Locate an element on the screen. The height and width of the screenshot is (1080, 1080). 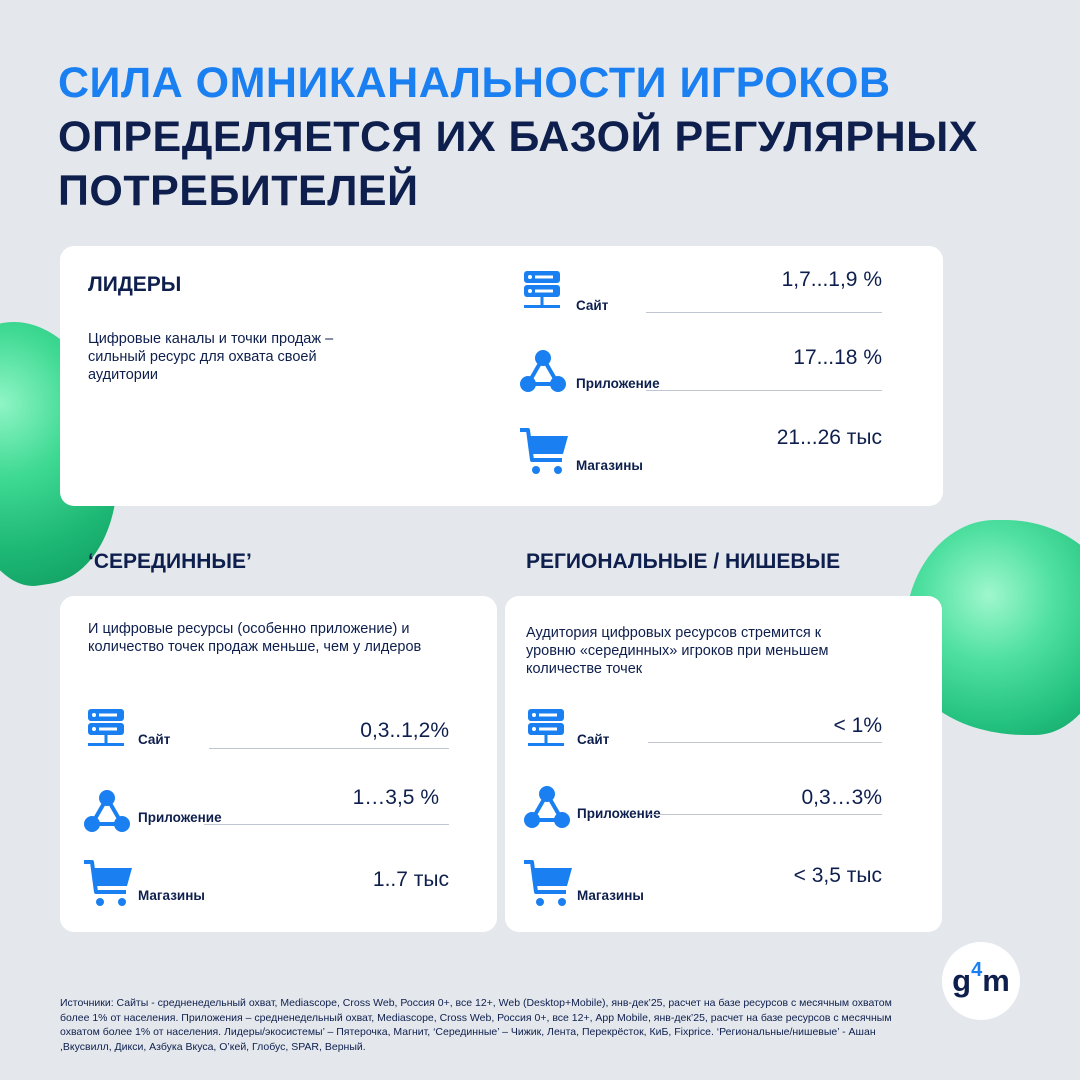
middle-metric-stores: Магазины 1..7 тыс is located at coordinates (265, 888).